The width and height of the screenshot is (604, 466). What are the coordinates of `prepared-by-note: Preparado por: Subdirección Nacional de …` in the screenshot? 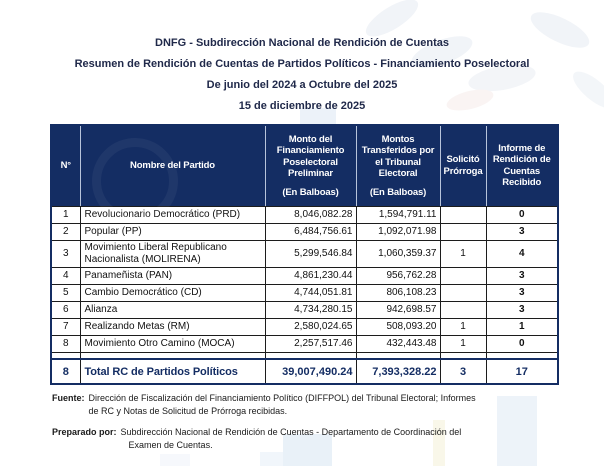 It's located at (304, 439).